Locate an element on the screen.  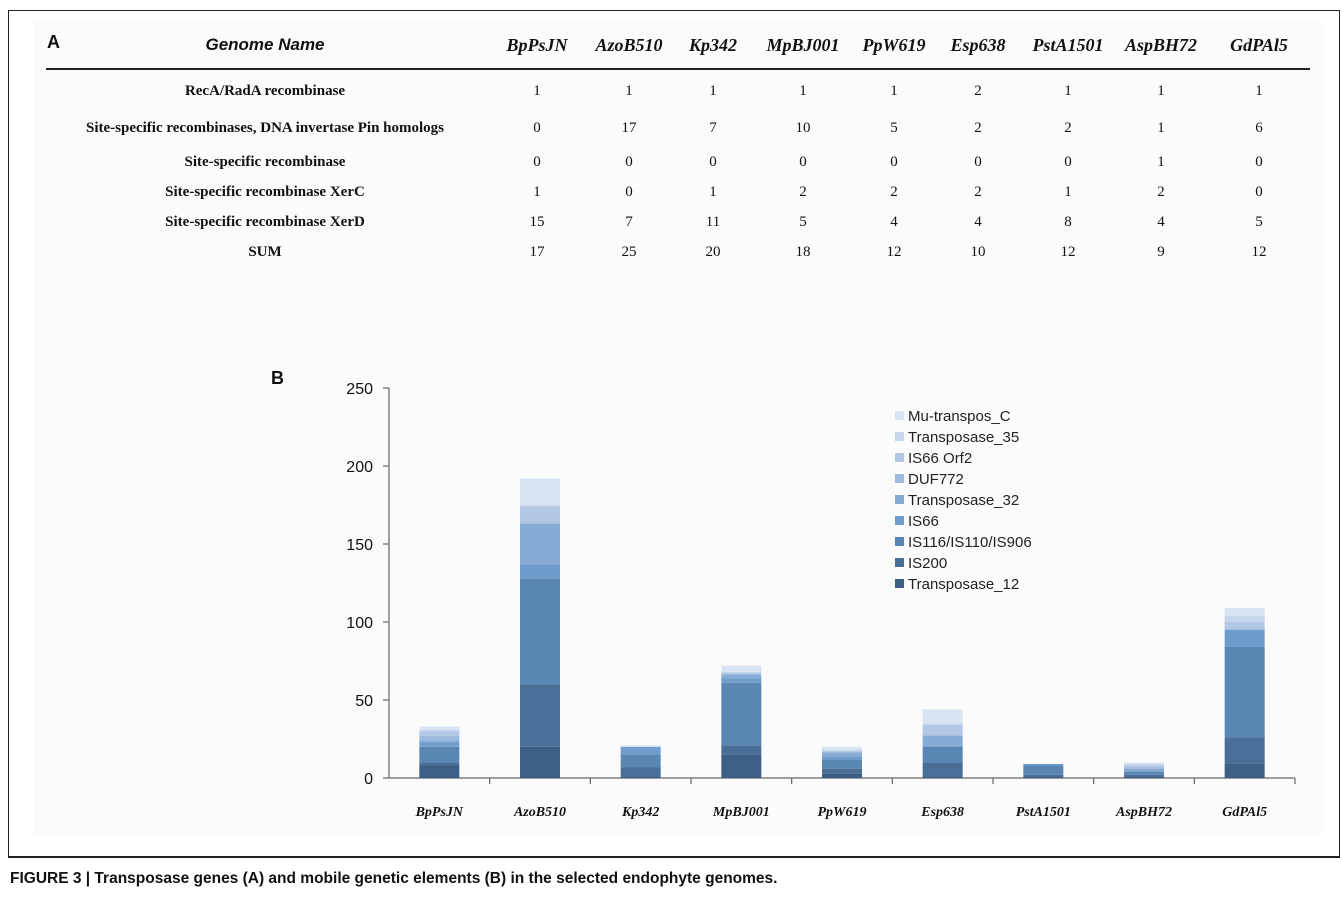
row-label-4: Site-specific recombinase XerD is located at coordinates (265, 222).